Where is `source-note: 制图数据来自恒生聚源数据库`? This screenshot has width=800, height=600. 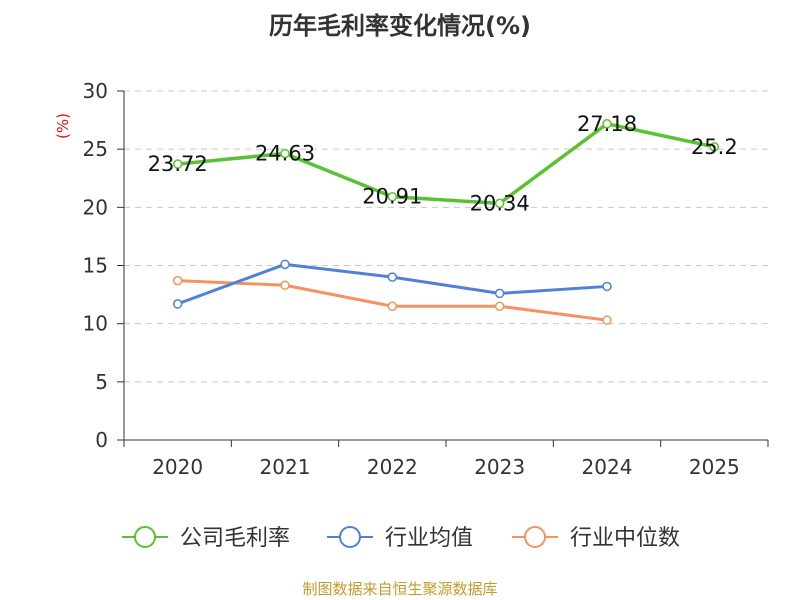 source-note: 制图数据来自恒生聚源数据库 is located at coordinates (400, 589).